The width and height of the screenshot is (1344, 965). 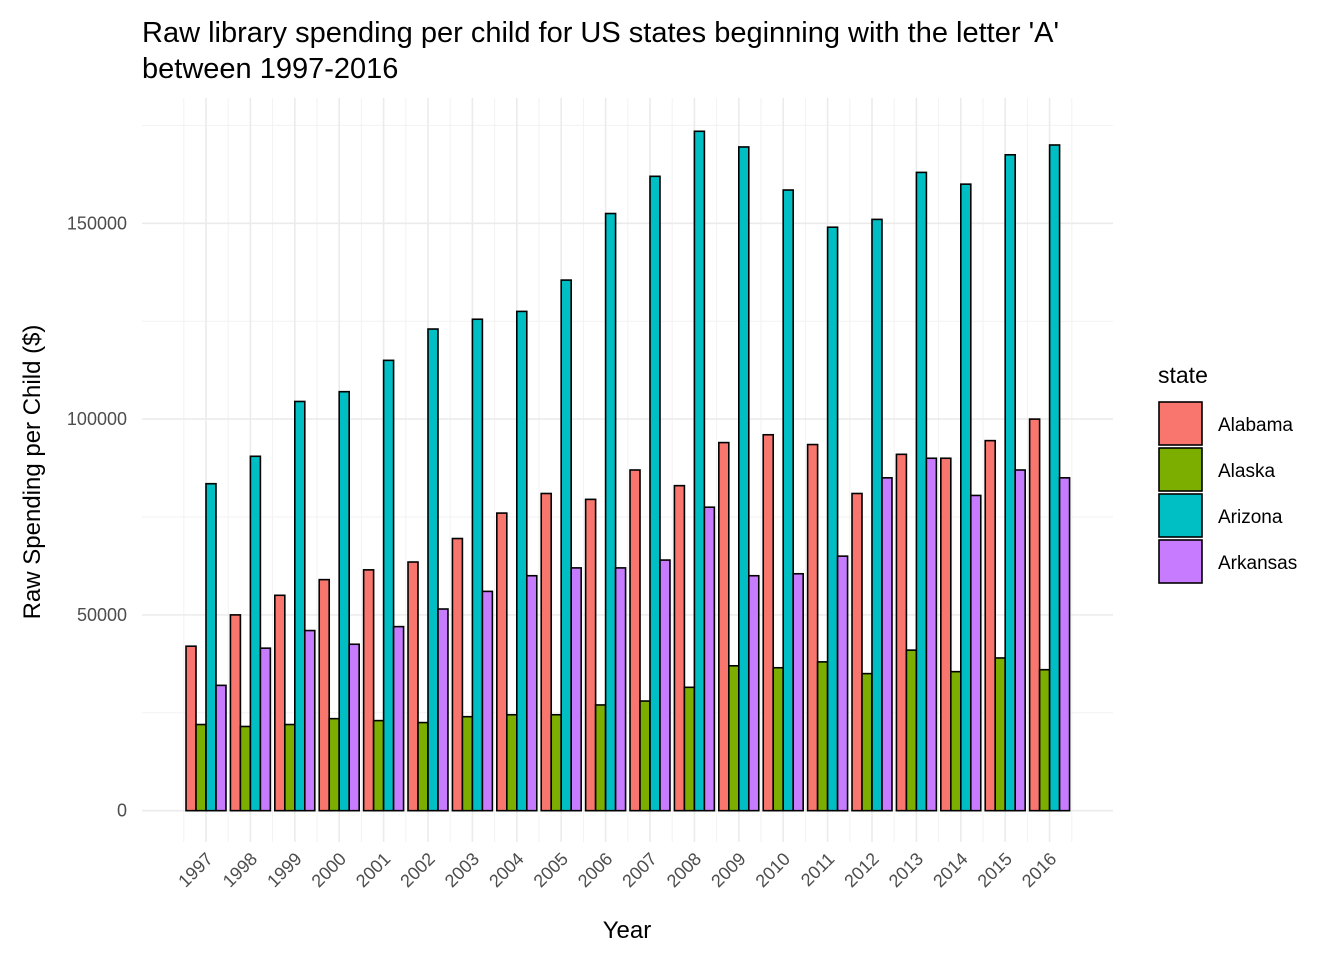 What do you see at coordinates (645, 756) in the screenshot?
I see `bar-alaska-2007` at bounding box center [645, 756].